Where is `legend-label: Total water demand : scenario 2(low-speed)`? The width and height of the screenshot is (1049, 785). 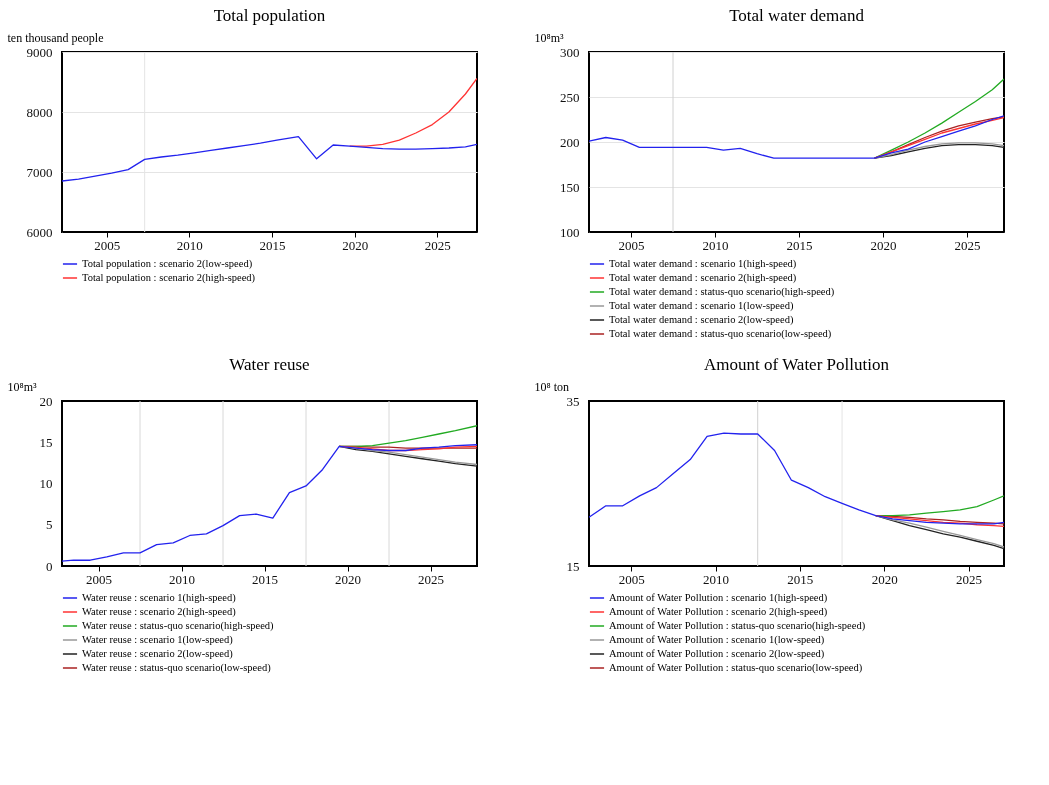 legend-label: Total water demand : scenario 2(low-speed) is located at coordinates (701, 320).